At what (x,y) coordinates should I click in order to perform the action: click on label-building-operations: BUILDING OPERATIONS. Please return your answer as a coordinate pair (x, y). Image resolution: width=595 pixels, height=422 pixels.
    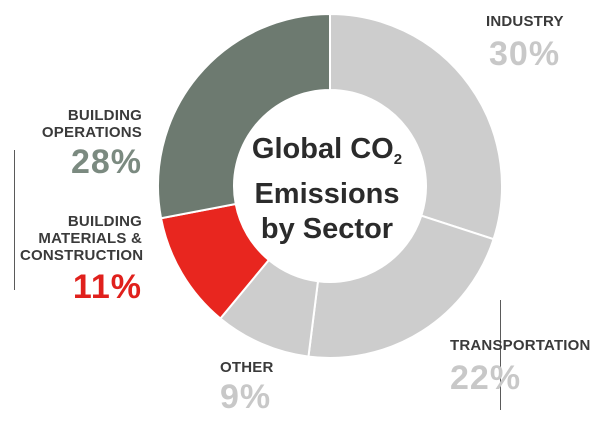
    Looking at the image, I should click on (81, 124).